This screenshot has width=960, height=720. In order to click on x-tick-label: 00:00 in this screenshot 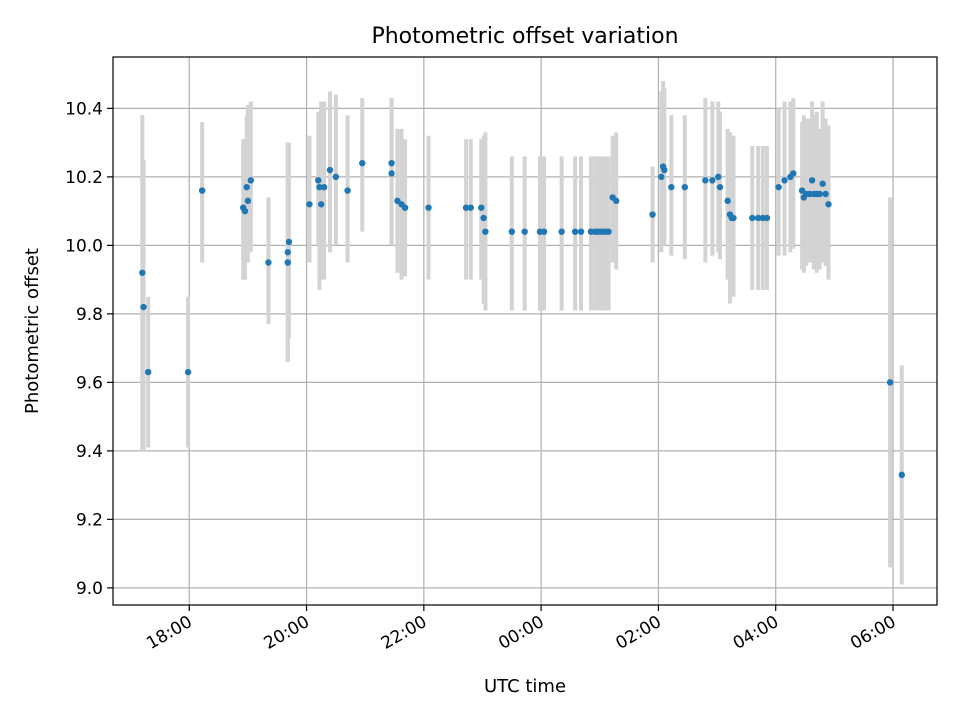, I will do `click(521, 633)`.